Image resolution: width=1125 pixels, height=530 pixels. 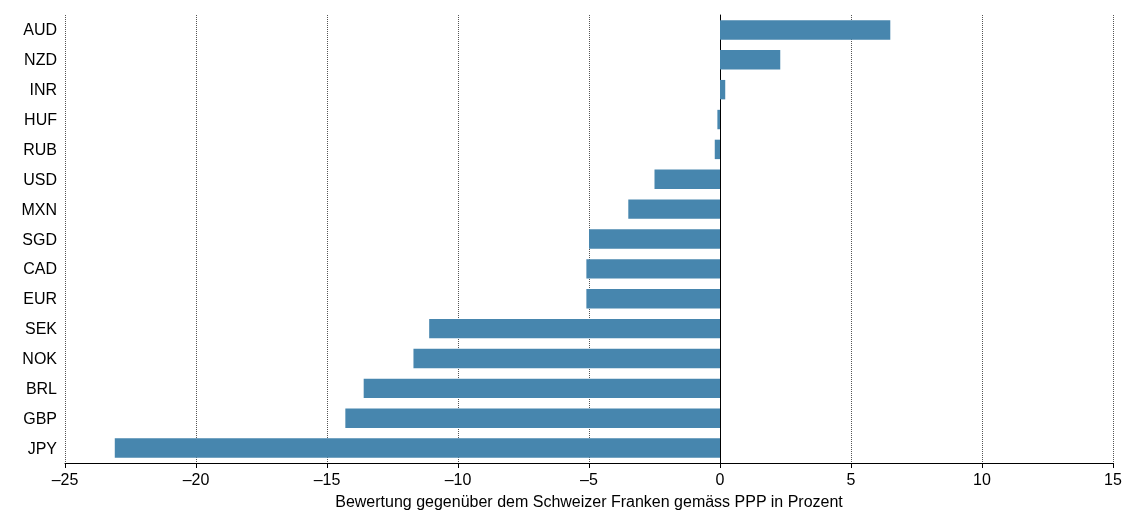 I want to click on x-tick-label: –15, so click(x=327, y=479).